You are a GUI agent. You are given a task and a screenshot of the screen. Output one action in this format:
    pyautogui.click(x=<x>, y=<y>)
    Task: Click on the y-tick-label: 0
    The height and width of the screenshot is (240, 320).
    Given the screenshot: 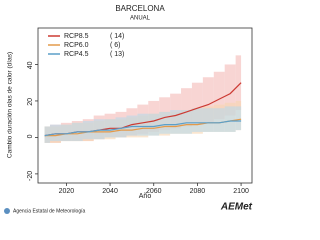 What is the action you would take?
    pyautogui.click(x=30, y=136)
    